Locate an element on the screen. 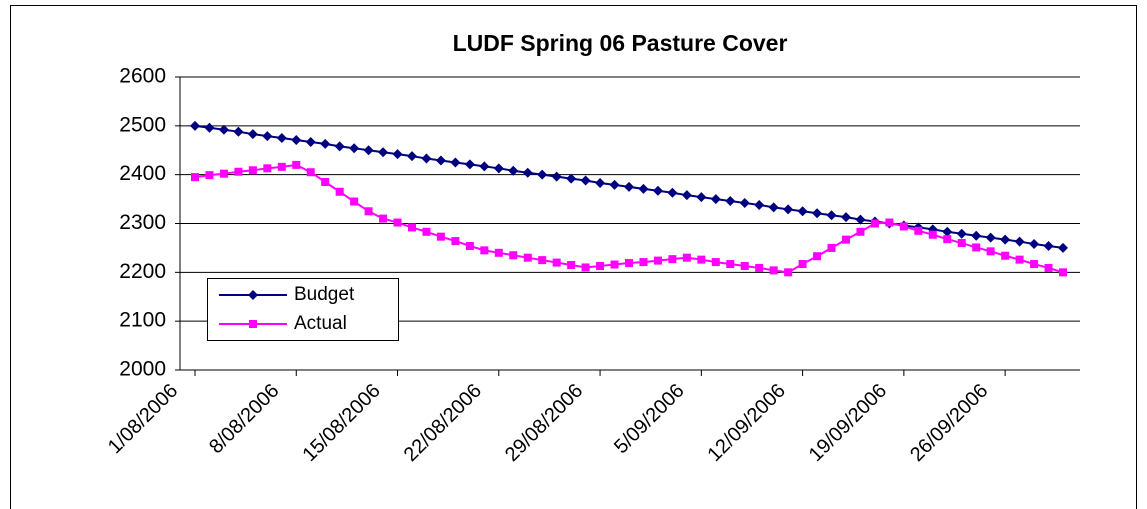  y-tick-label: 2100 is located at coordinates (142, 320).